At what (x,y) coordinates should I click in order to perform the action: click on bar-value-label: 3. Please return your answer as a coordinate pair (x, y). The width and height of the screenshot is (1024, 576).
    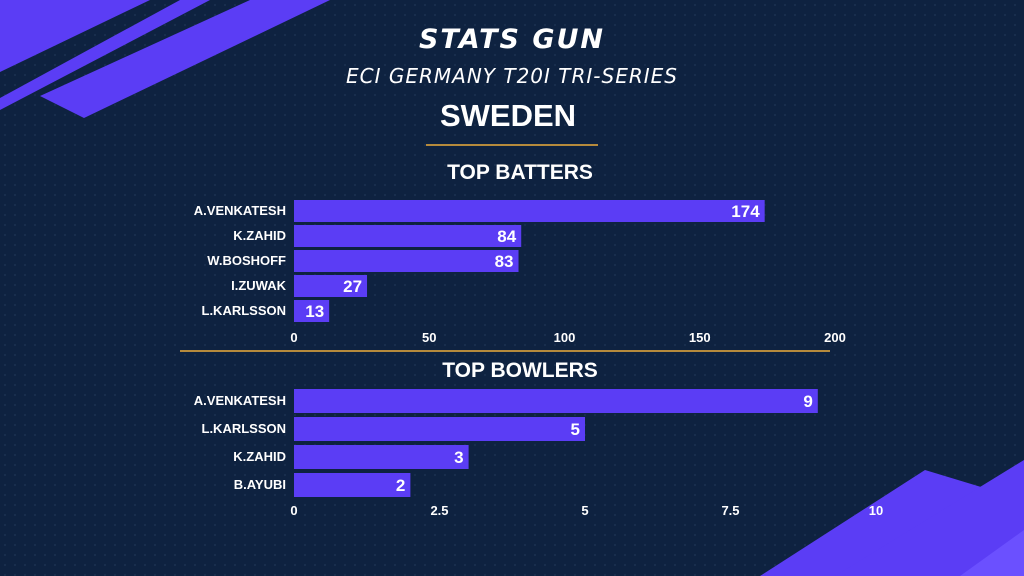
    Looking at the image, I should click on (458, 457).